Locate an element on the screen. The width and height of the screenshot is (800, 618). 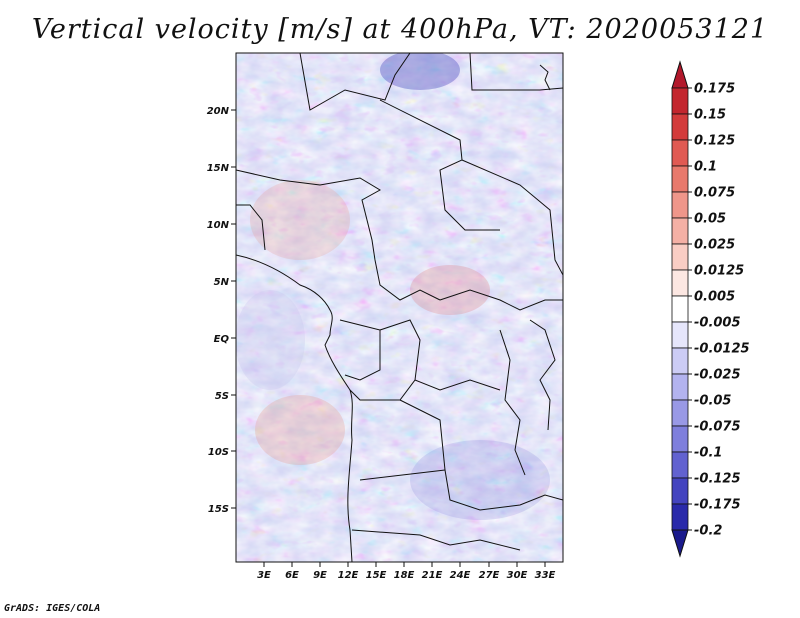
colorbar-label: -0.075 is located at coordinates (717, 427).